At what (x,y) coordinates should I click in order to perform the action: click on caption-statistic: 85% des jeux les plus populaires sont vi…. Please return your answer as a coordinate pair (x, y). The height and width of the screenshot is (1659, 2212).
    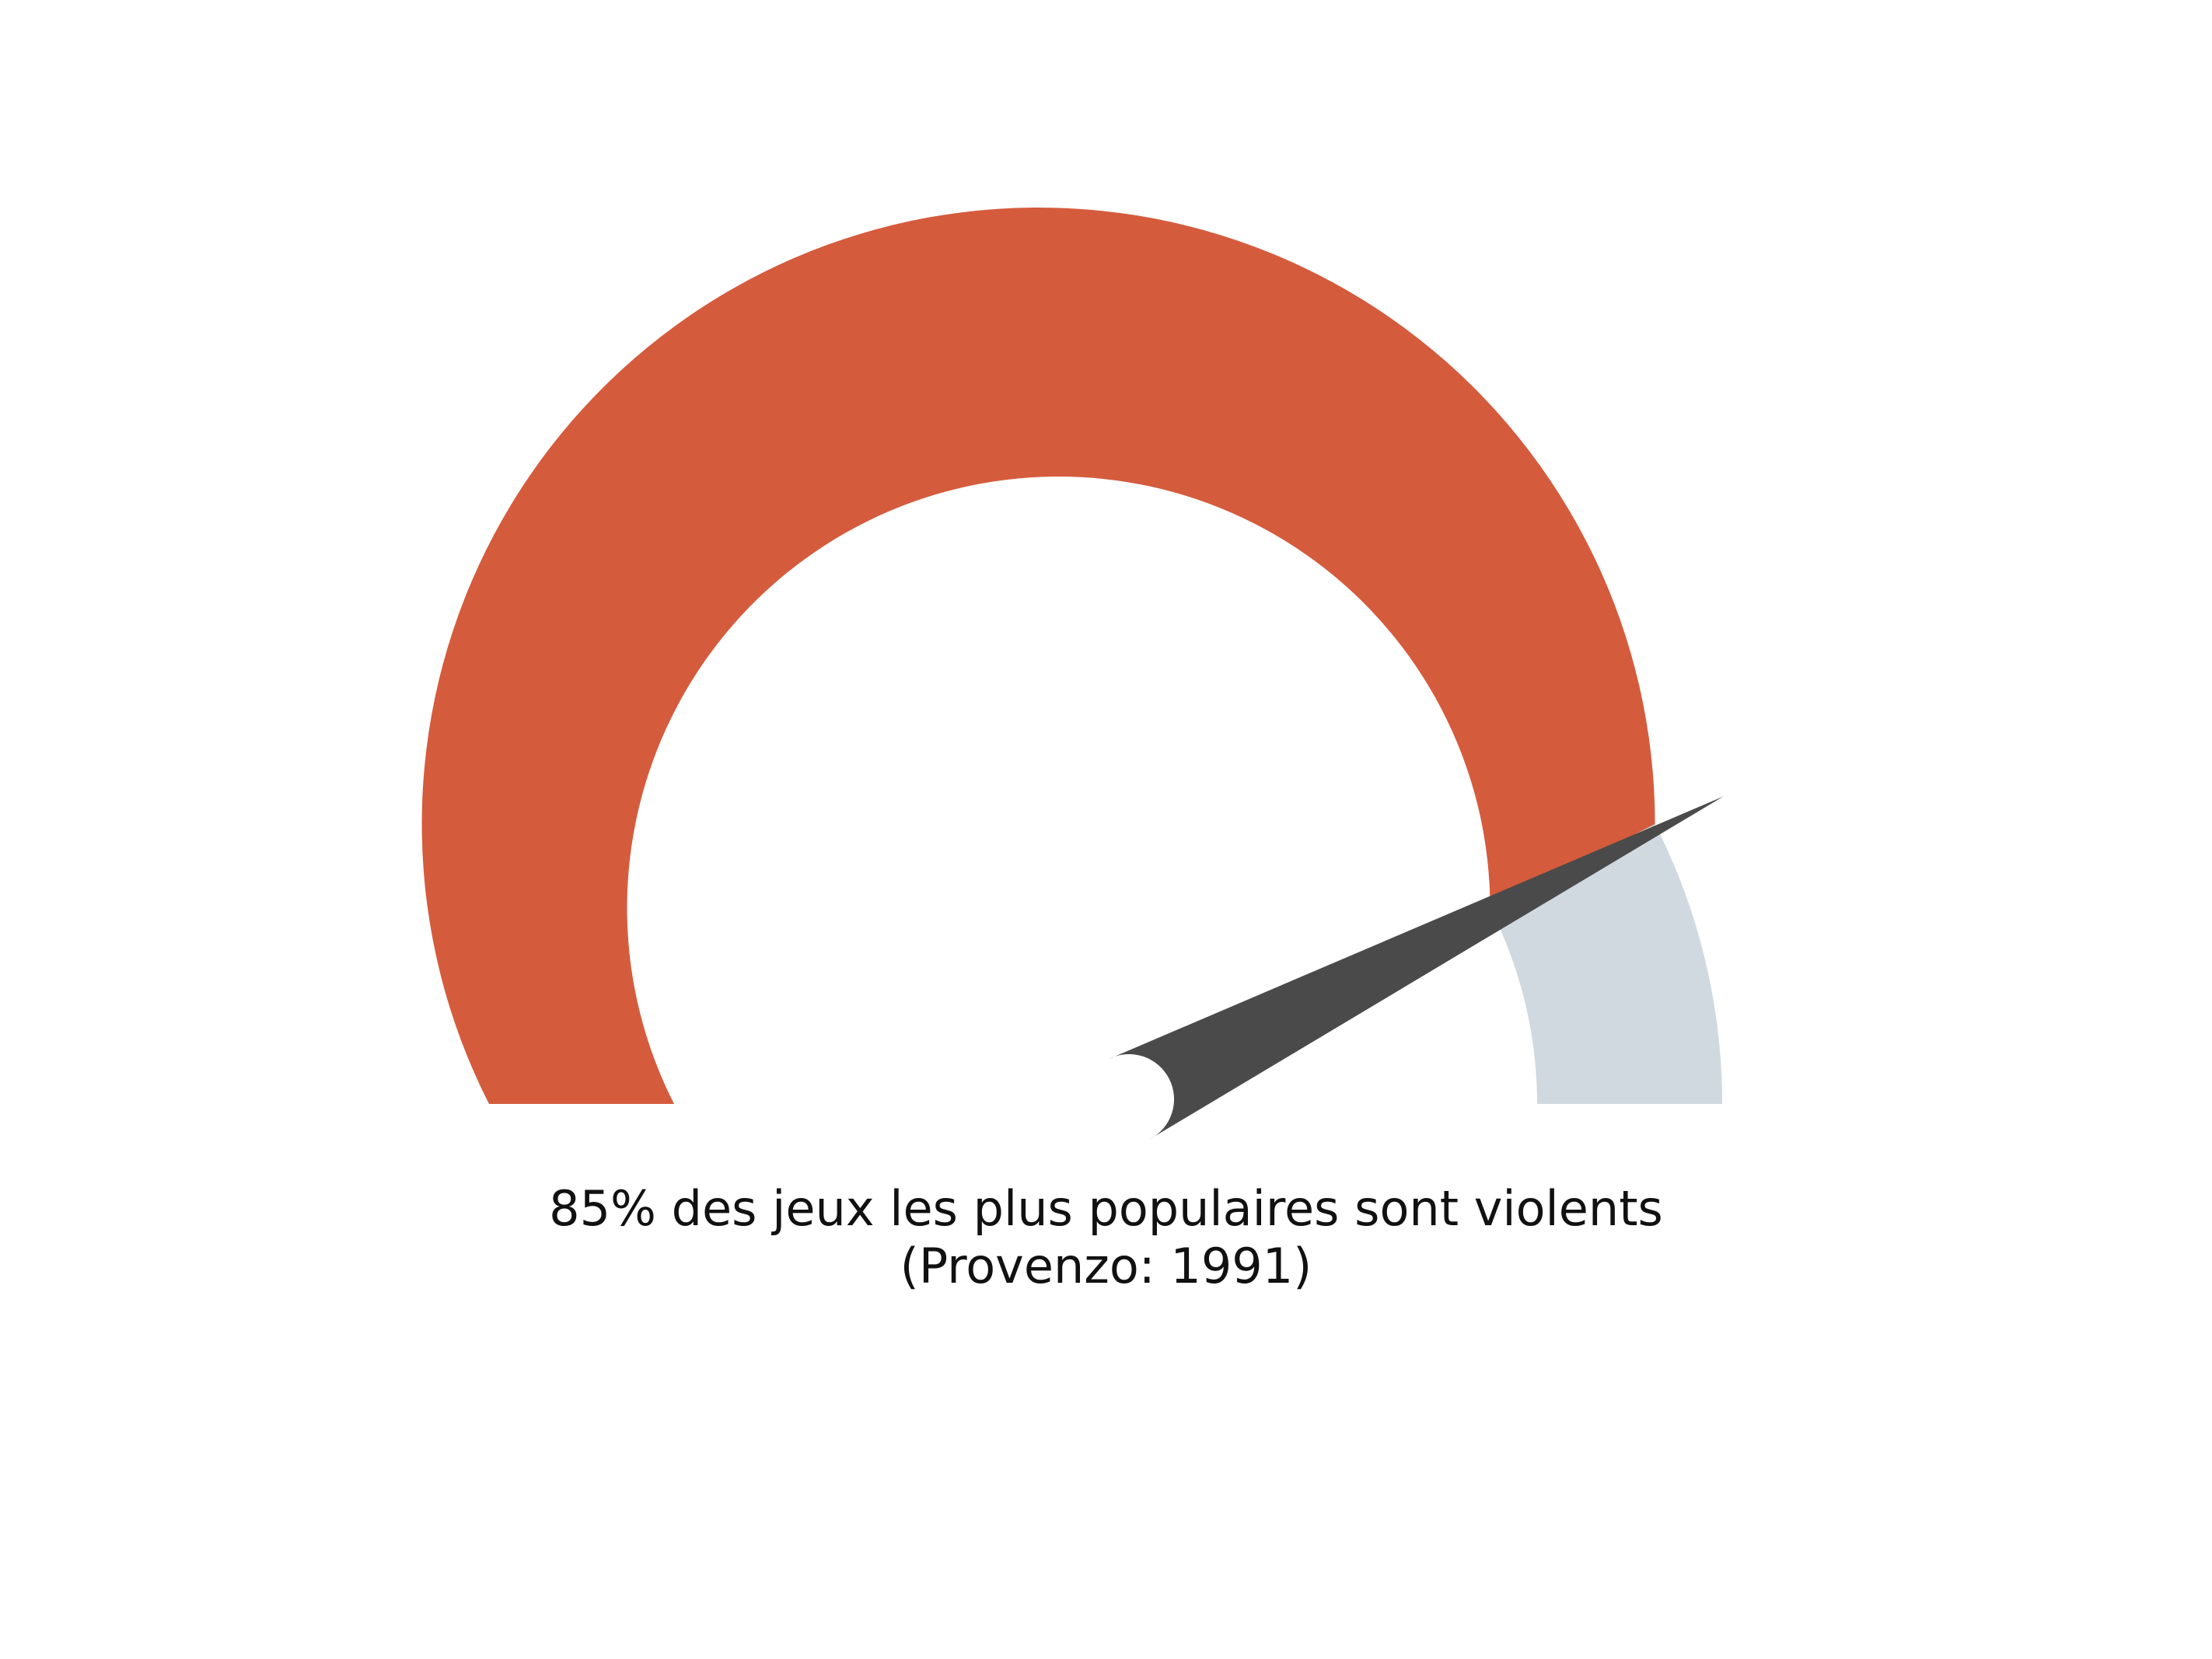
    Looking at the image, I should click on (1106, 1208).